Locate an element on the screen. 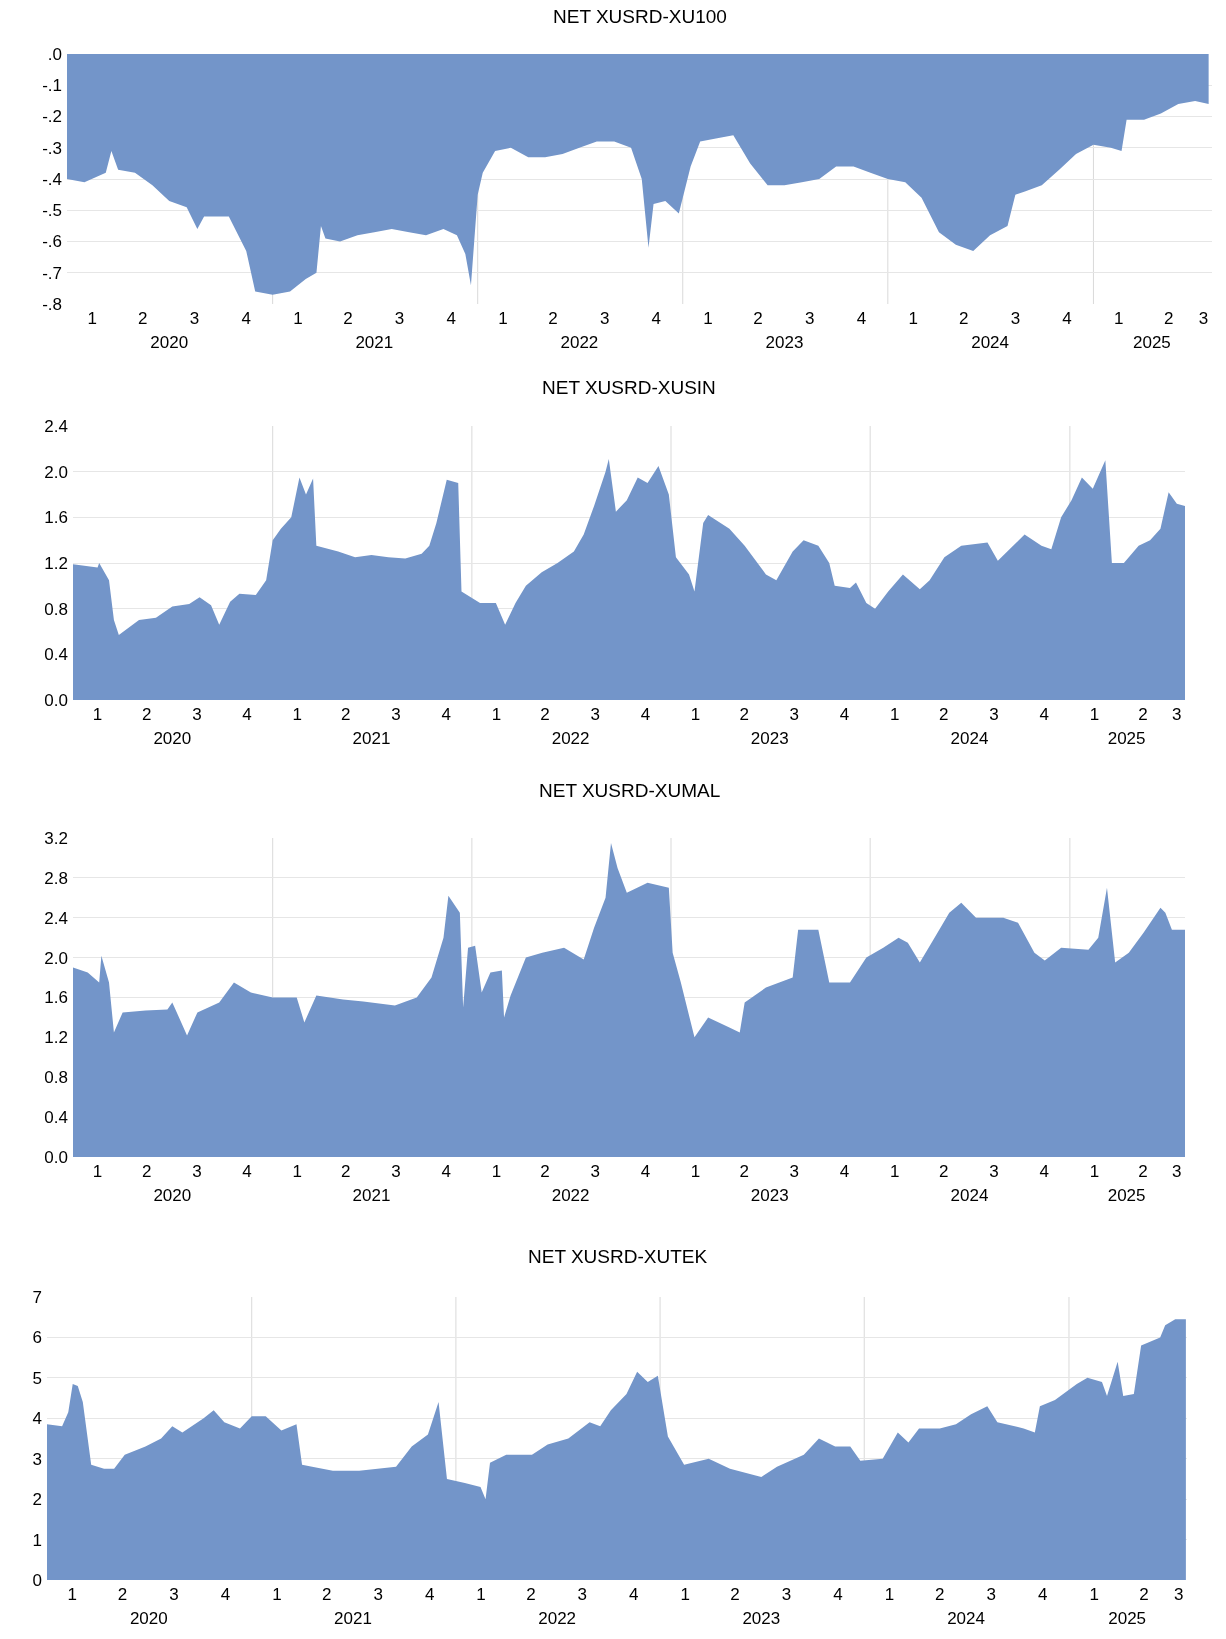 This screenshot has height=1639, width=1226. y-tick-label: 5 is located at coordinates (37, 1378).